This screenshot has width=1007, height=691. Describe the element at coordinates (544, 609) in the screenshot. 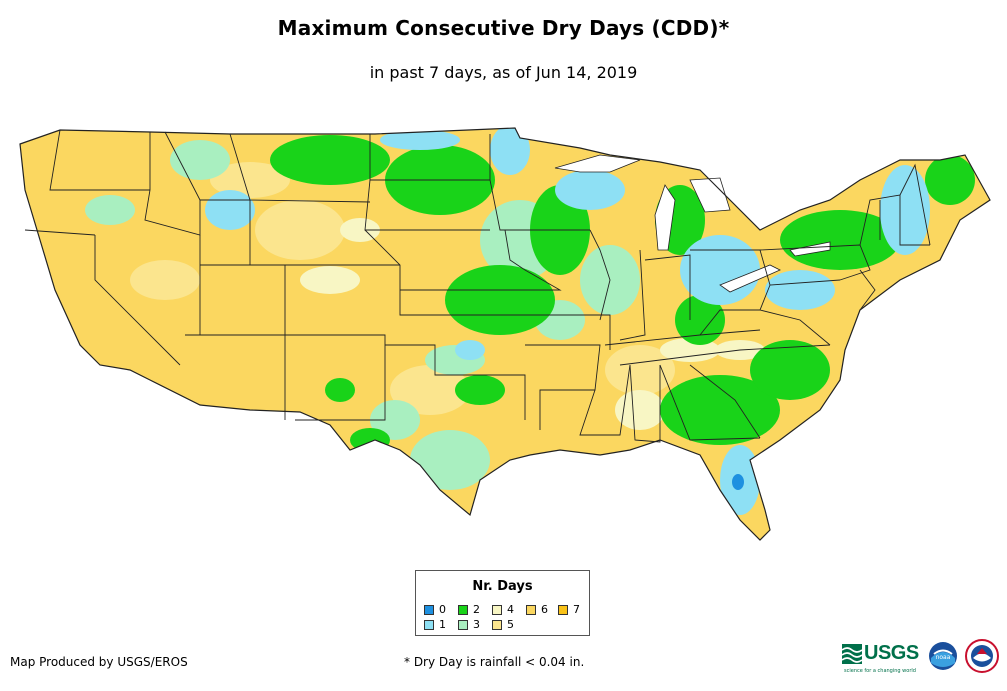

I see `legend-label-6: 6` at that location.